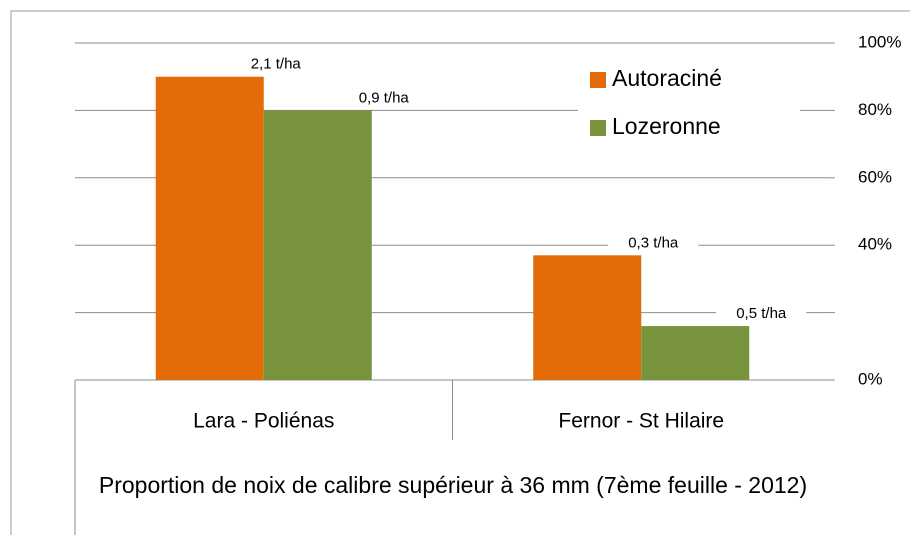  I want to click on y-tick-label: 100%, so click(879, 41).